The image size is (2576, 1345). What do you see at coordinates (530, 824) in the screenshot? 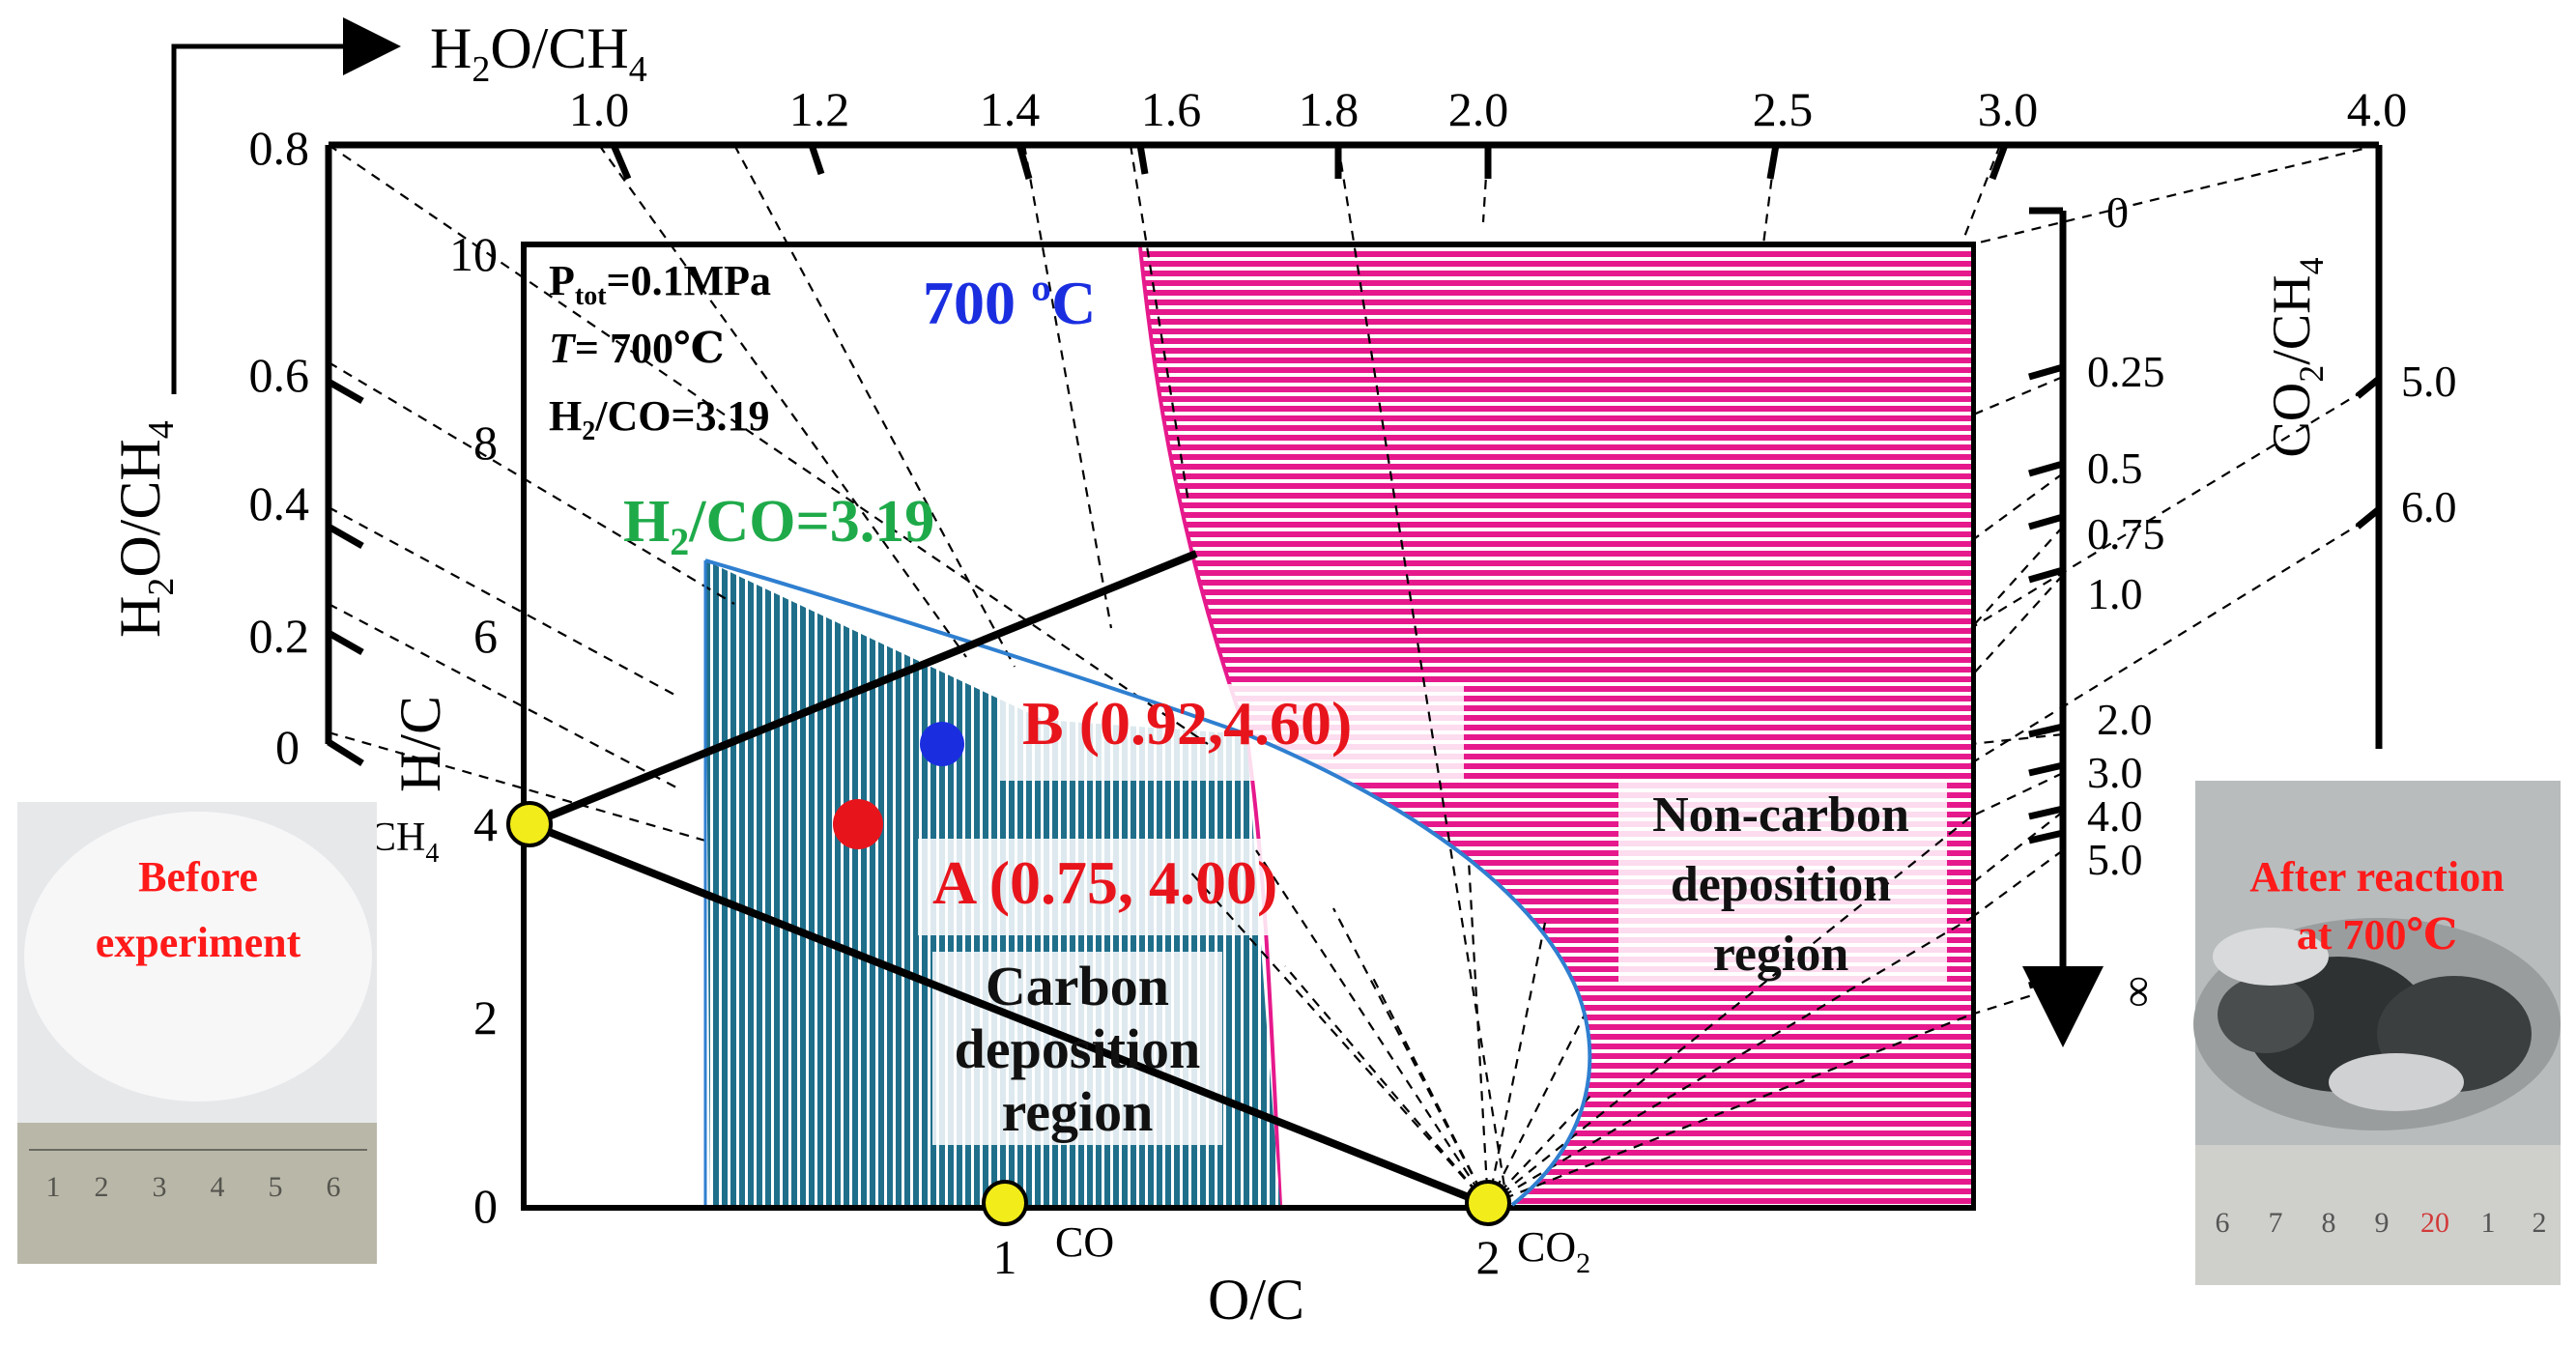
I see `vertex-ch4` at bounding box center [530, 824].